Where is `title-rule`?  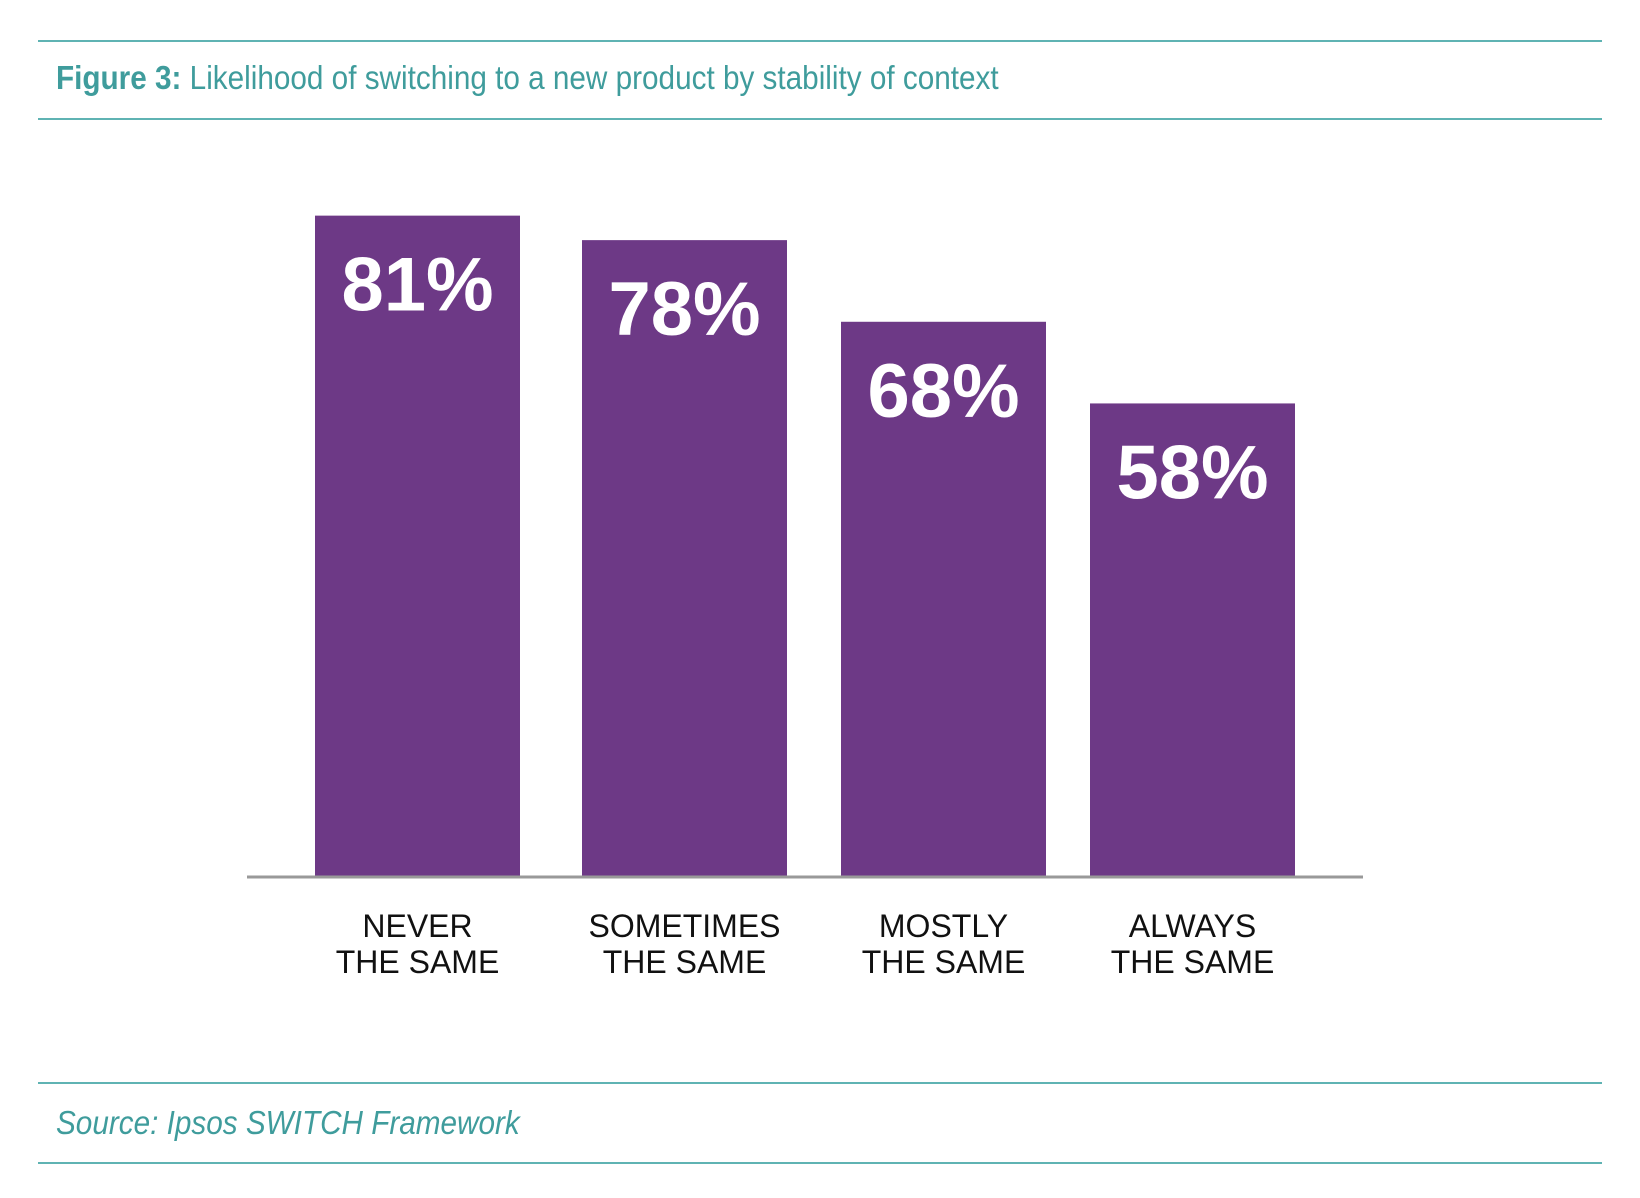 title-rule is located at coordinates (820, 119).